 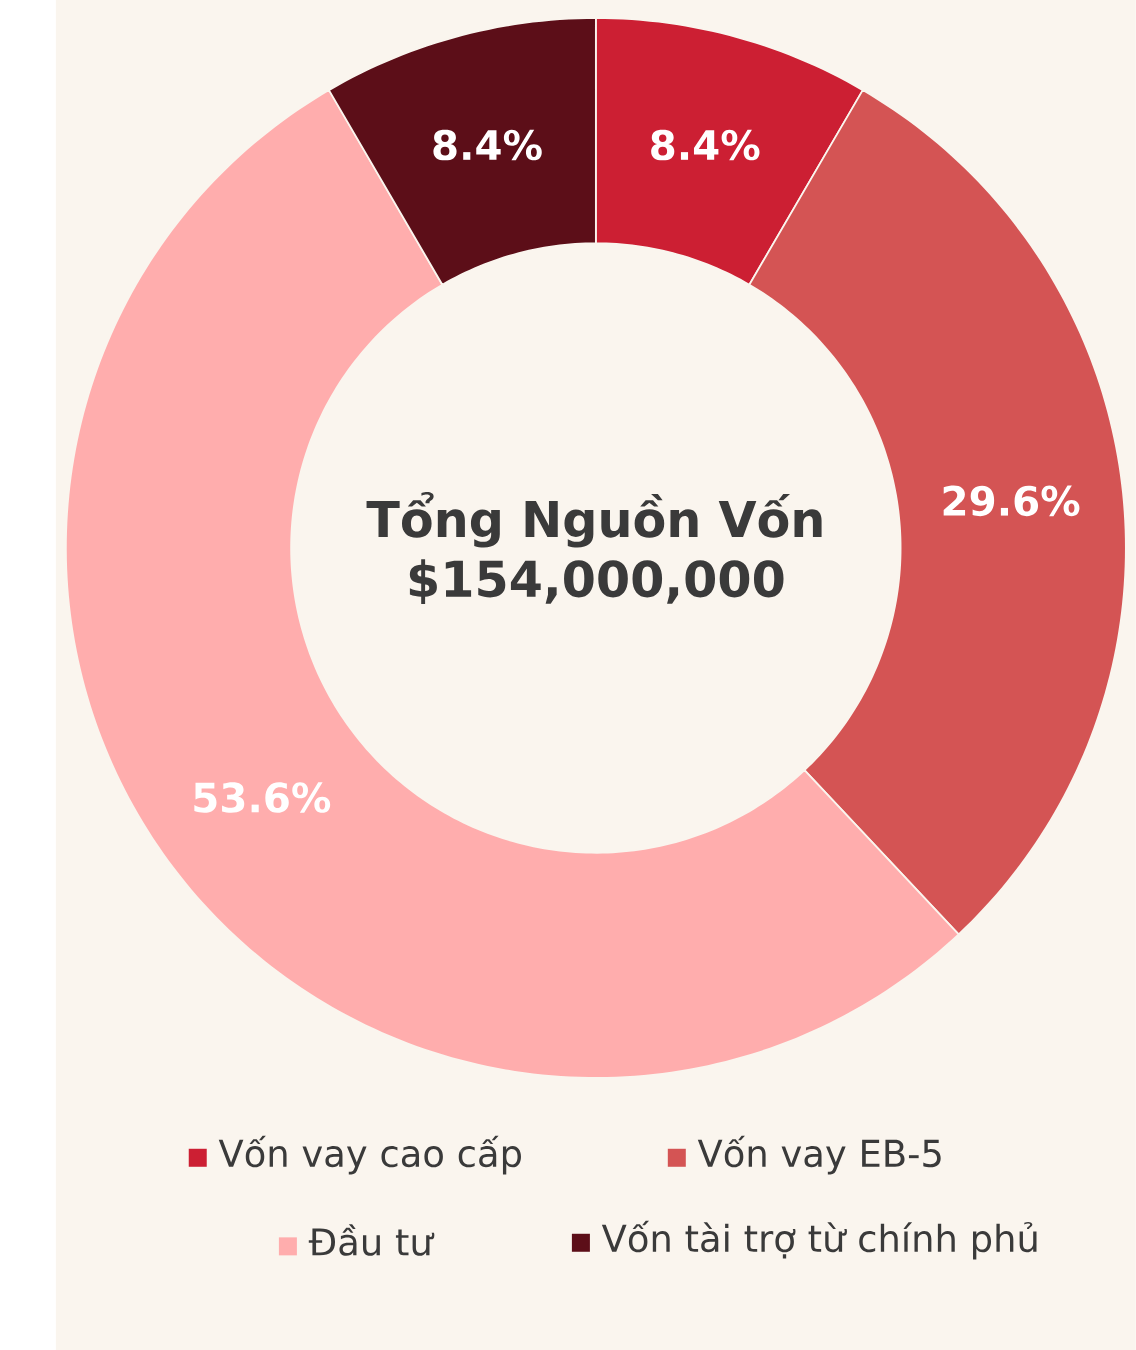 What do you see at coordinates (594, 520) in the screenshot?
I see `text: Tổng Nguồn Vốn` at bounding box center [594, 520].